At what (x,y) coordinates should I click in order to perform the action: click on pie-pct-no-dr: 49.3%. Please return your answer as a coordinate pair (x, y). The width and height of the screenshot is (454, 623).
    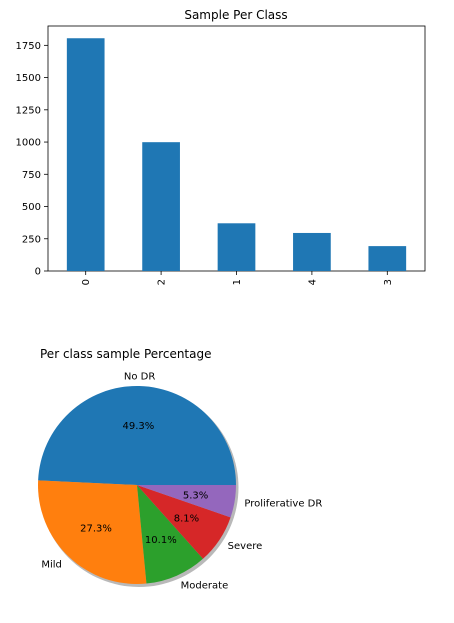
    Looking at the image, I should click on (139, 426).